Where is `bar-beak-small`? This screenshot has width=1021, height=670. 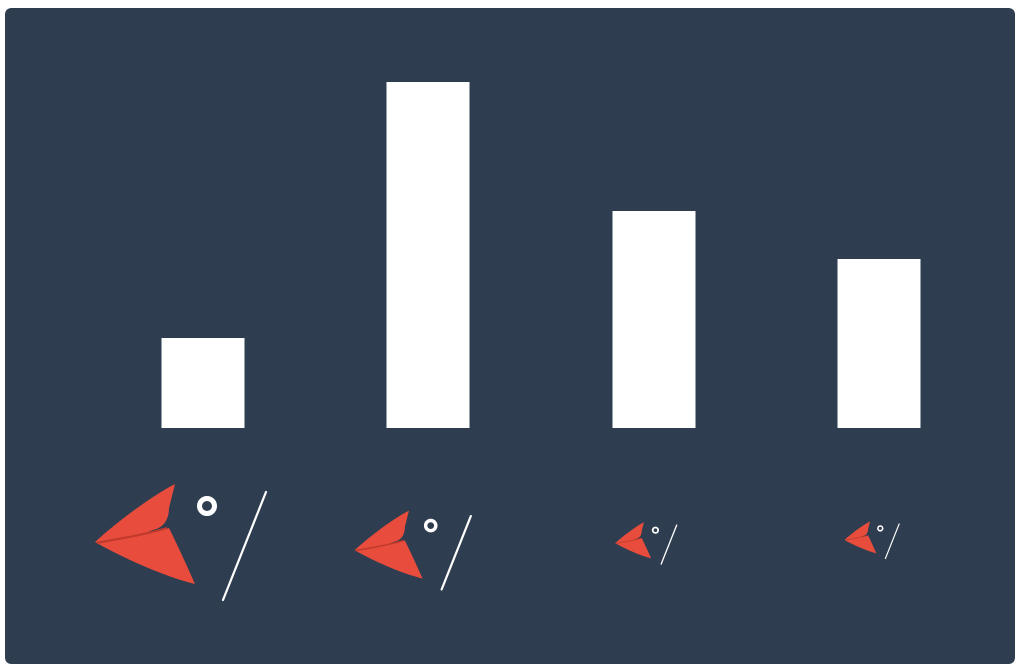 bar-beak-small is located at coordinates (654, 319).